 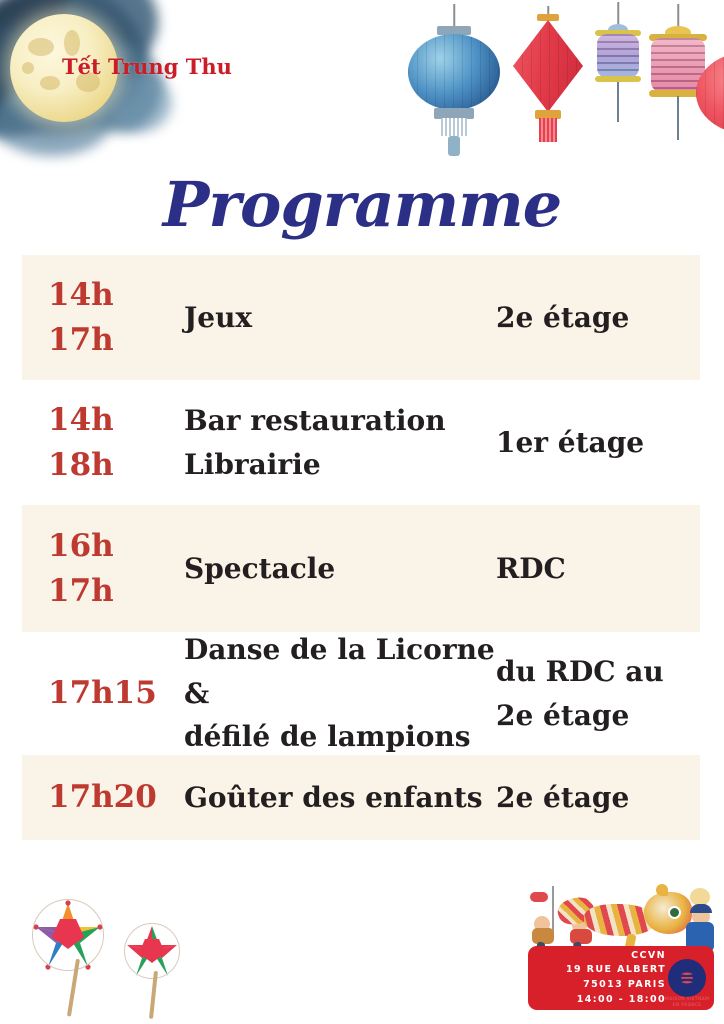 I want to click on location-line: du RDC au, so click(x=580, y=672).